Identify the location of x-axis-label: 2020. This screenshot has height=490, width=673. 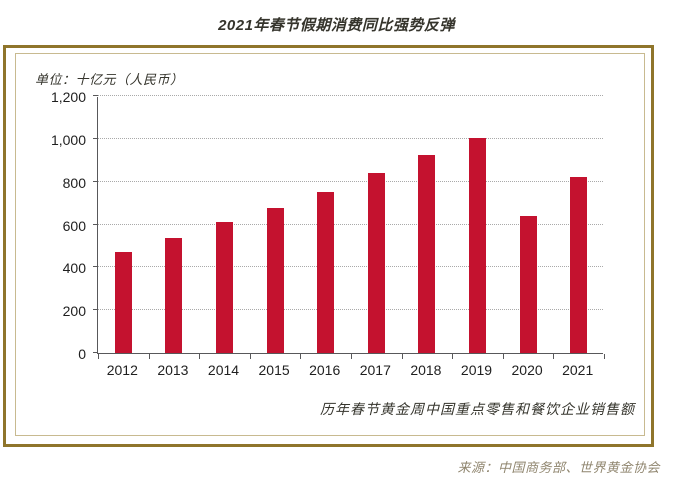
(527, 370).